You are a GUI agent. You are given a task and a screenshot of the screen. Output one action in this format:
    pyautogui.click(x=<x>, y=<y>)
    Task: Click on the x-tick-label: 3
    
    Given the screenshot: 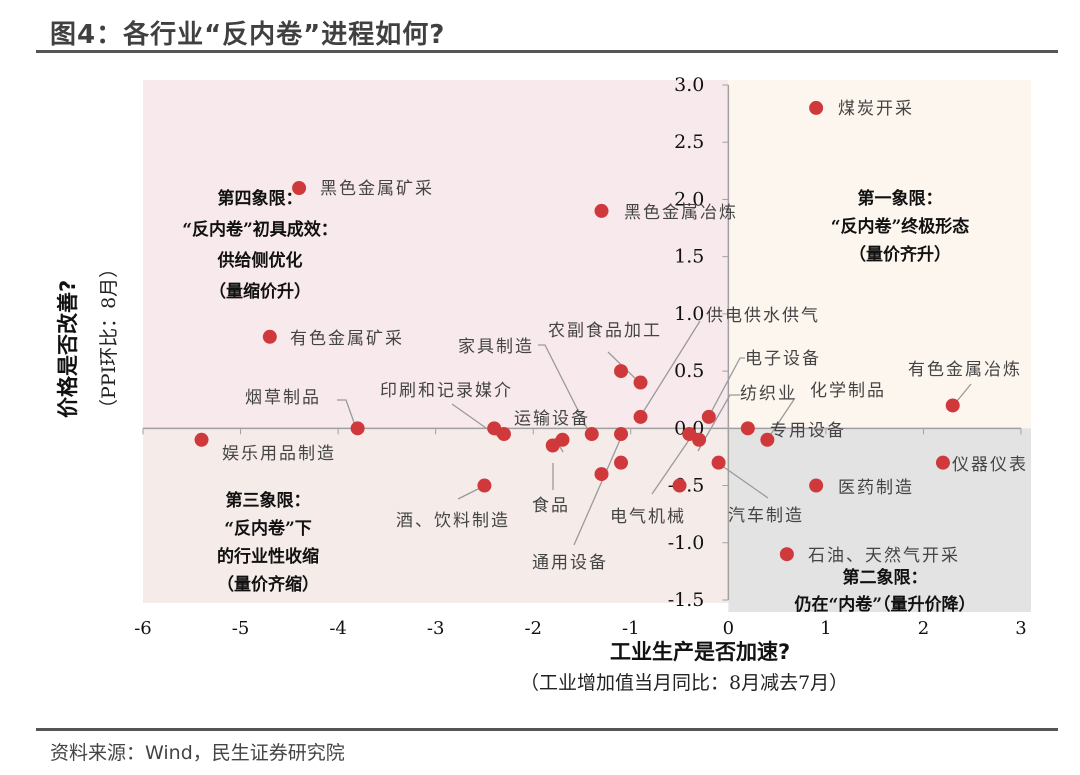 What is the action you would take?
    pyautogui.click(x=1020, y=628)
    